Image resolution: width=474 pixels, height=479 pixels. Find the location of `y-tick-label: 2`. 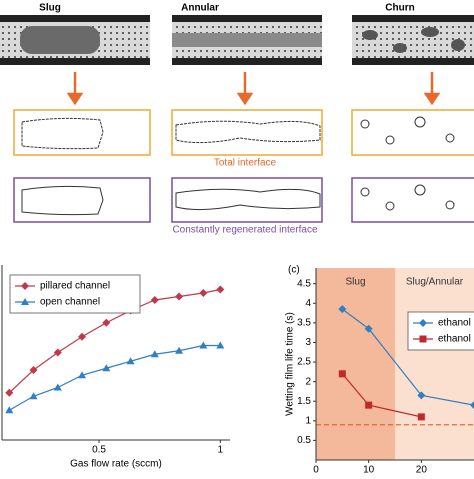

y-tick-label: 2 is located at coordinates (308, 381).